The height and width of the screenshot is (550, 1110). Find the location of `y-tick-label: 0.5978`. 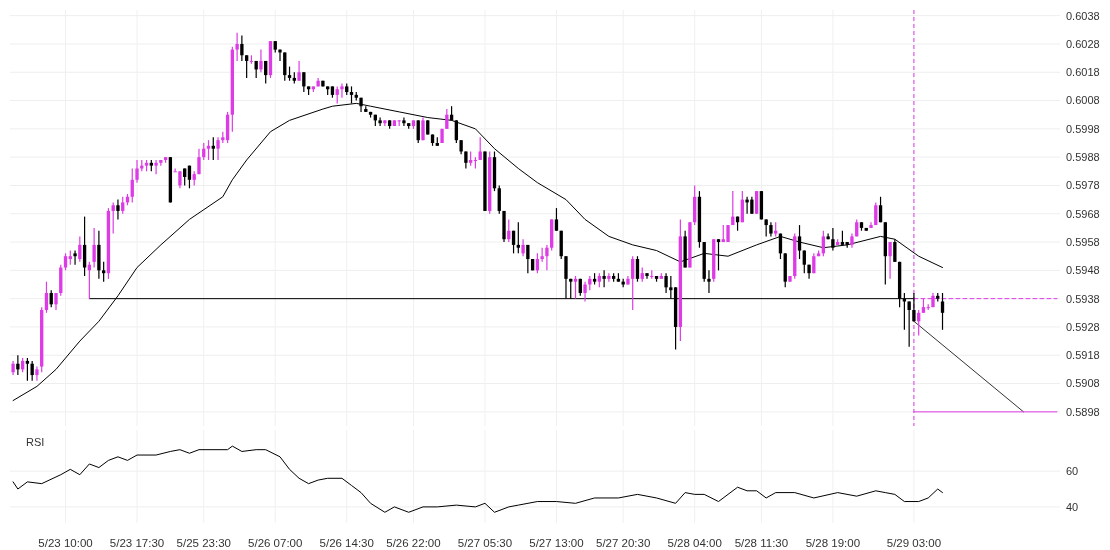

y-tick-label: 0.5978 is located at coordinates (1083, 185).